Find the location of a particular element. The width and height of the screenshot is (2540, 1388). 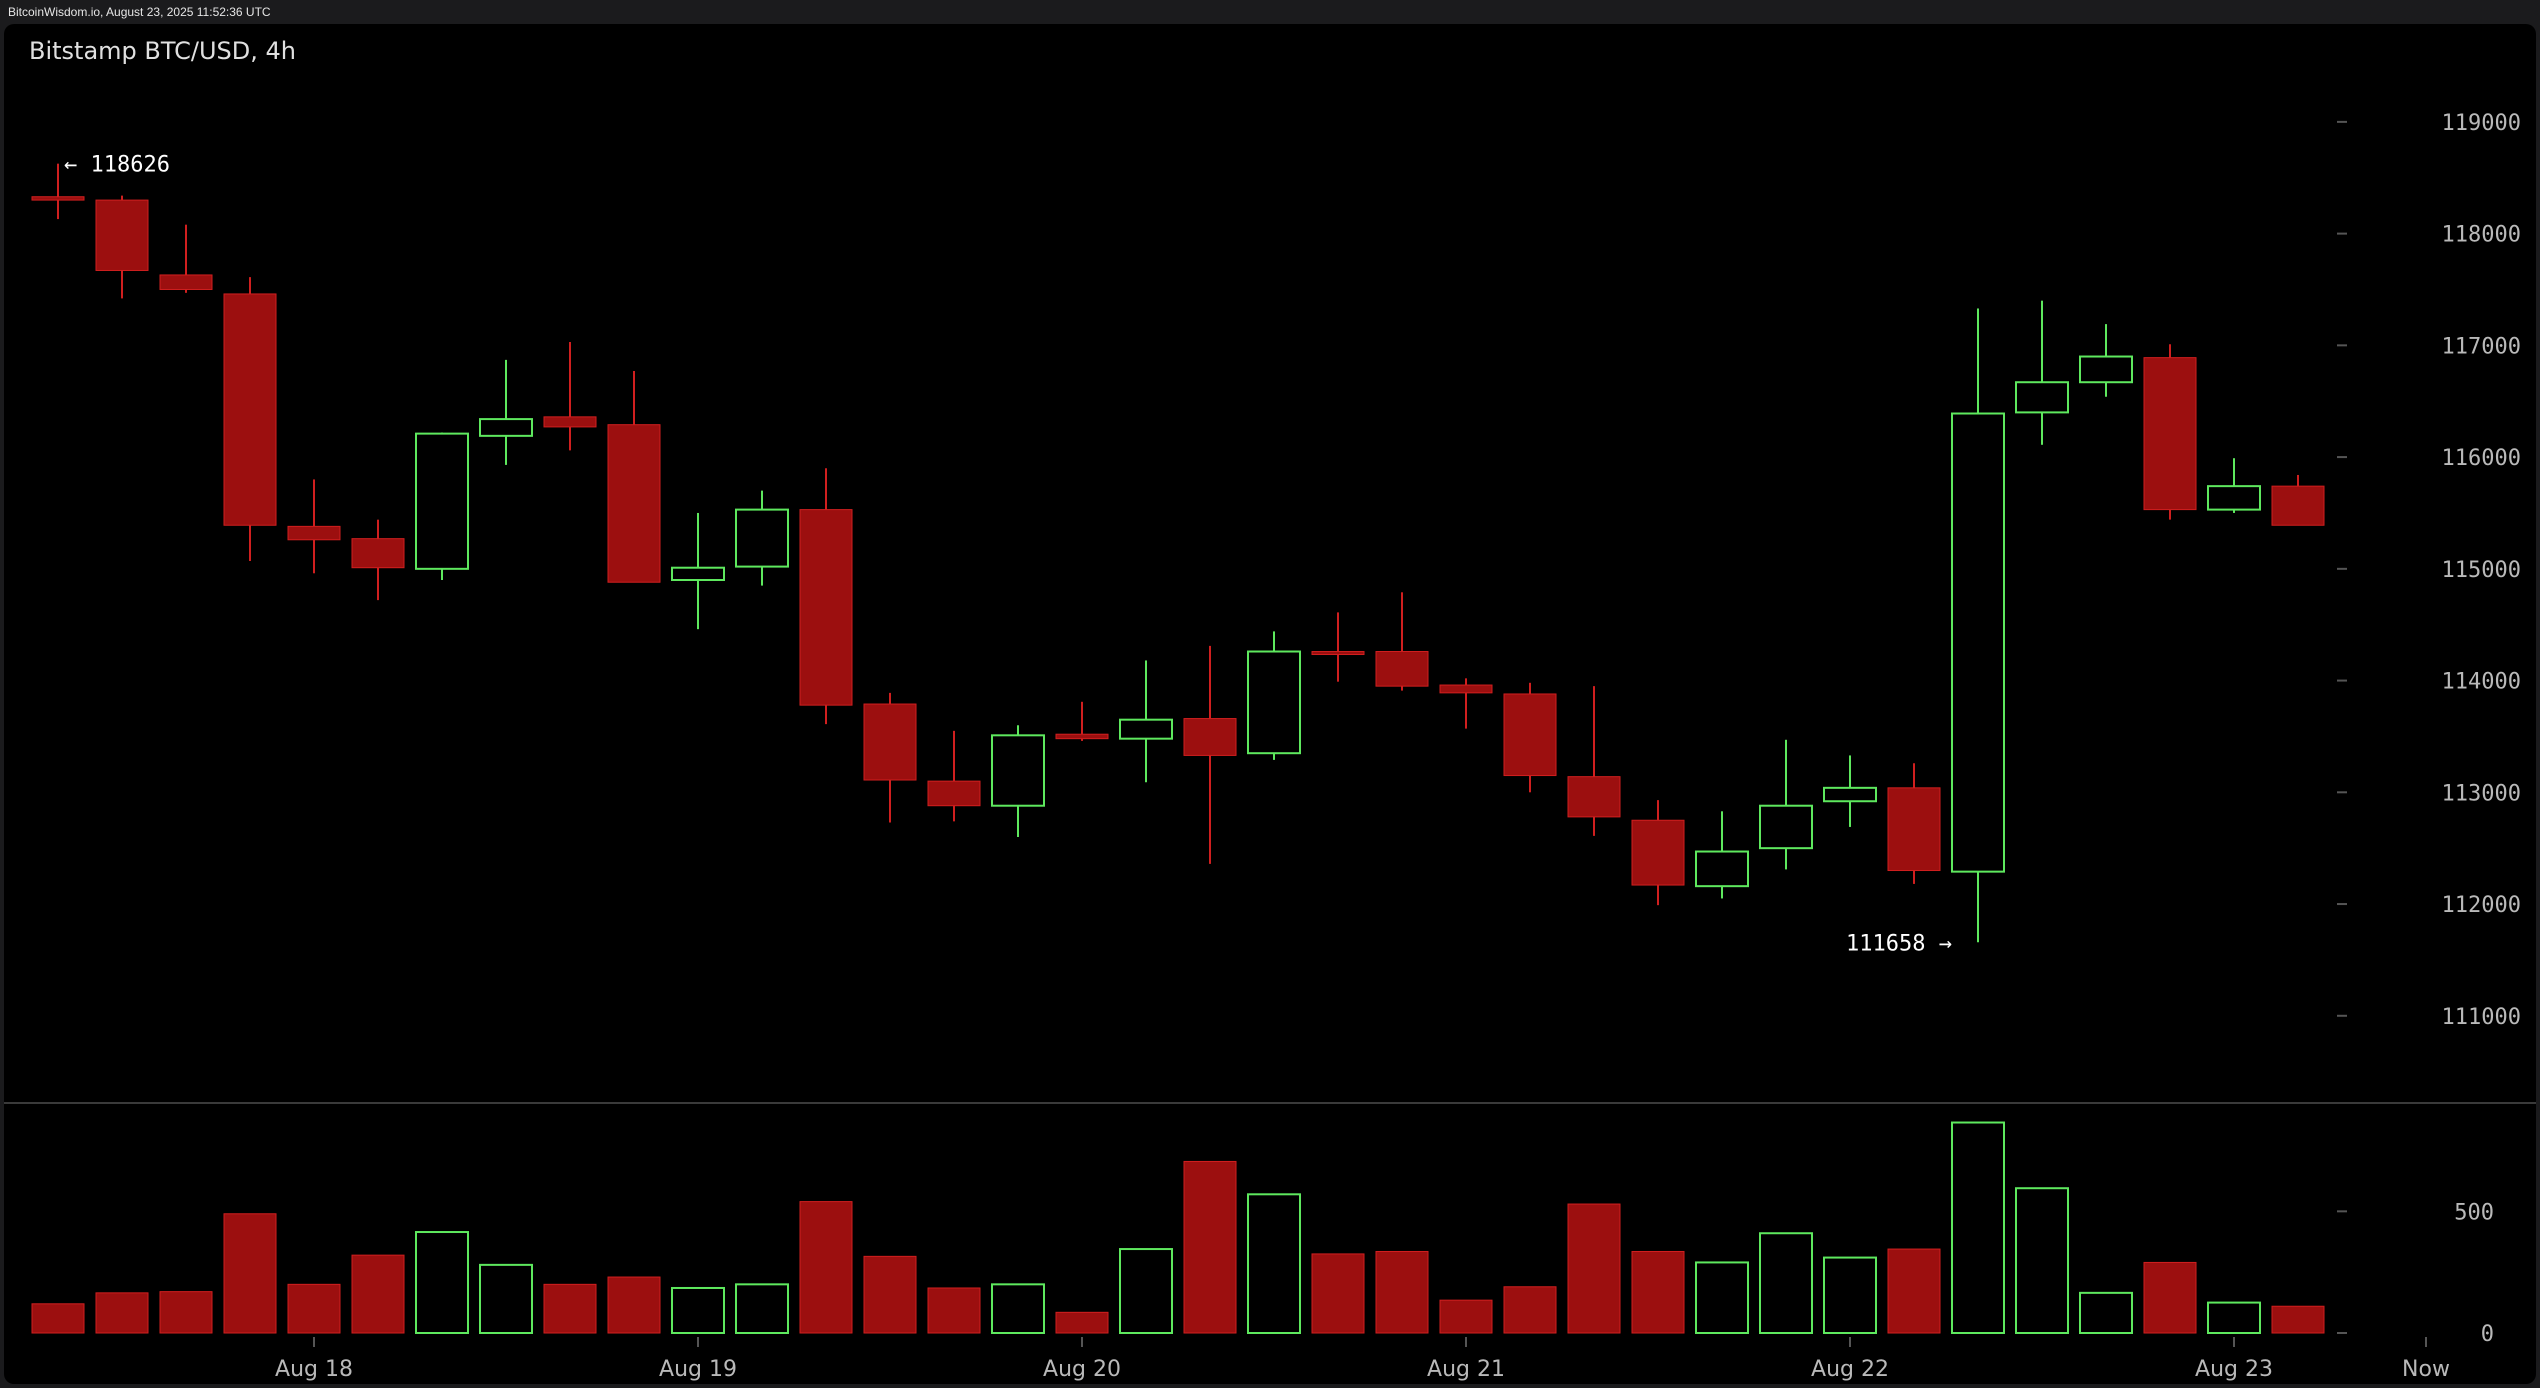

volume-bars-layer is located at coordinates (1178, 1228).